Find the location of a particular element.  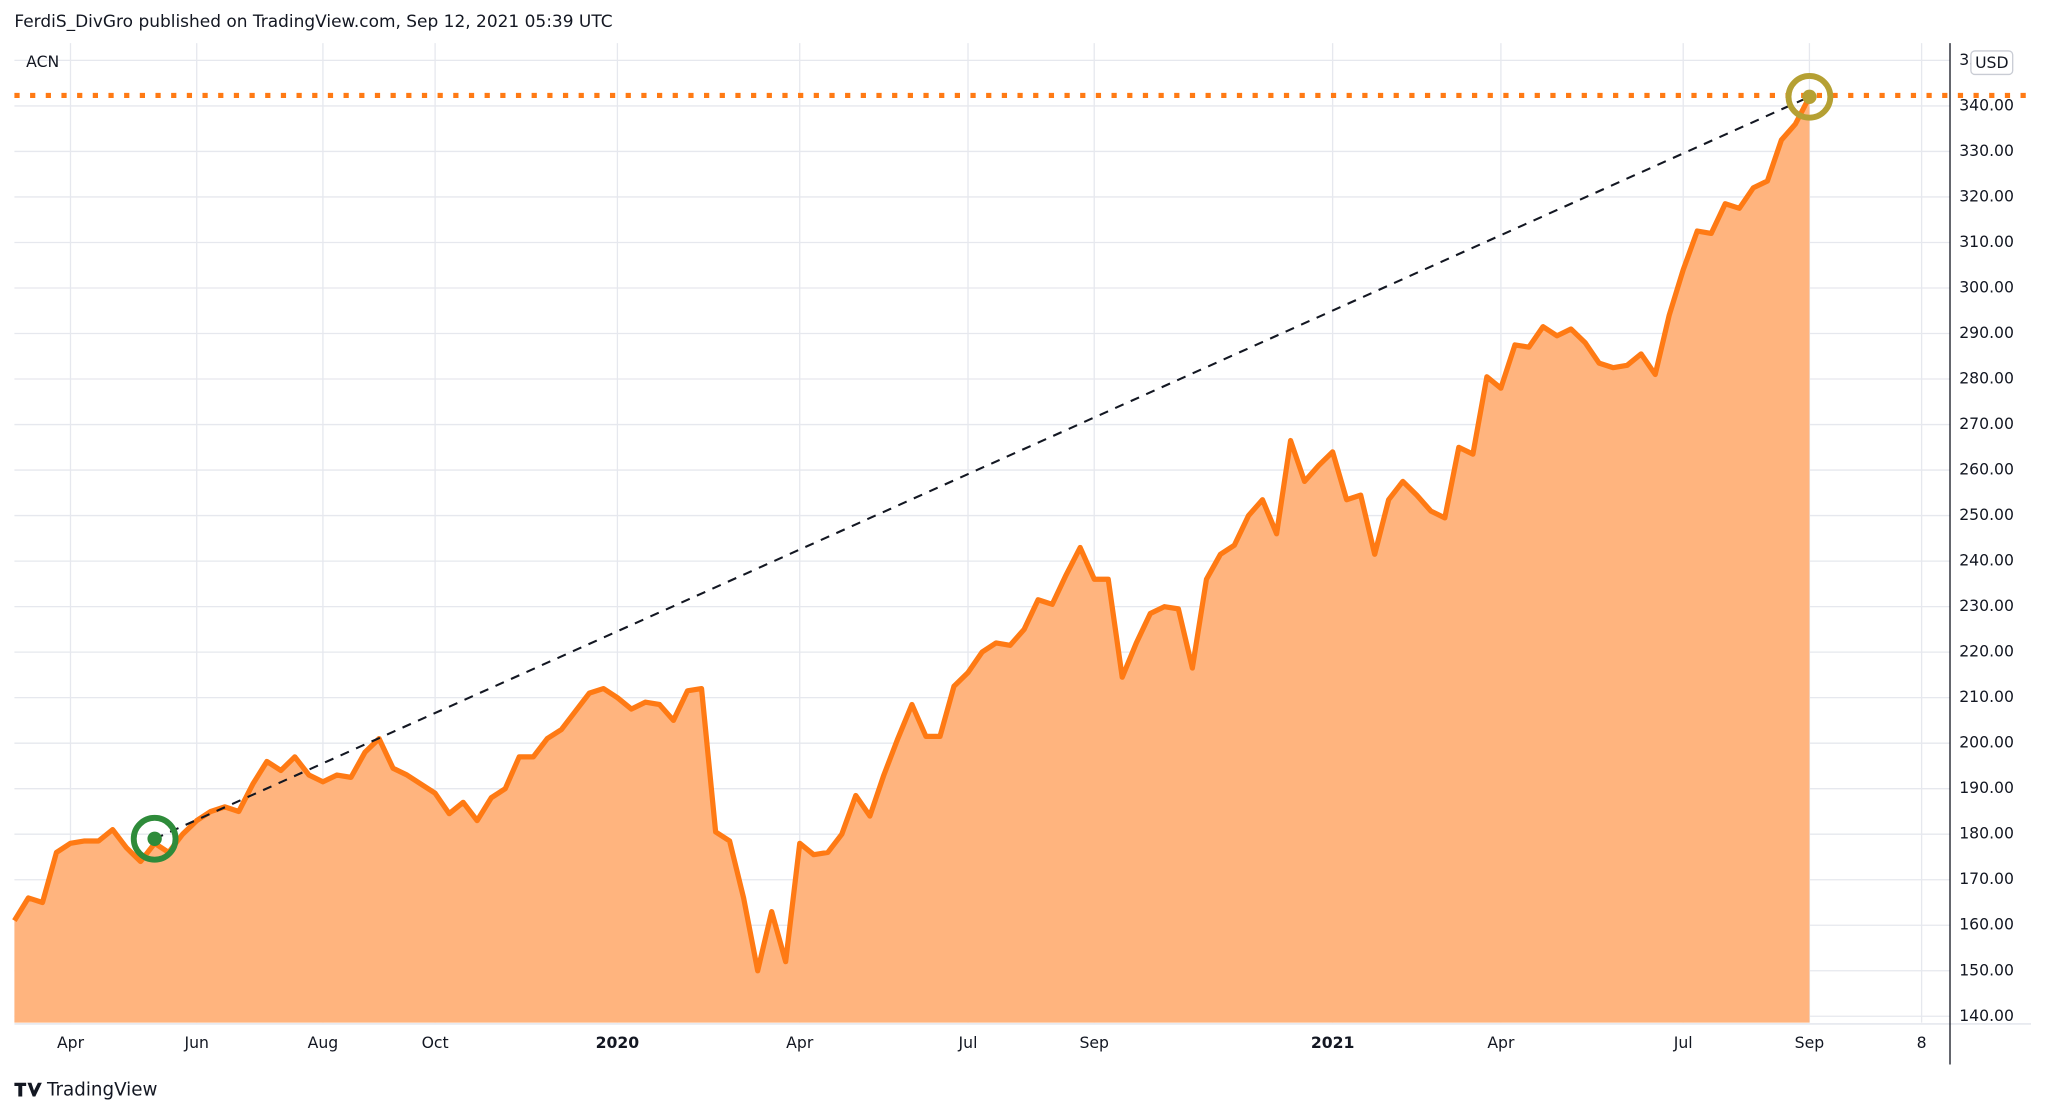

x-tick-label: 8 is located at coordinates (1922, 1042).